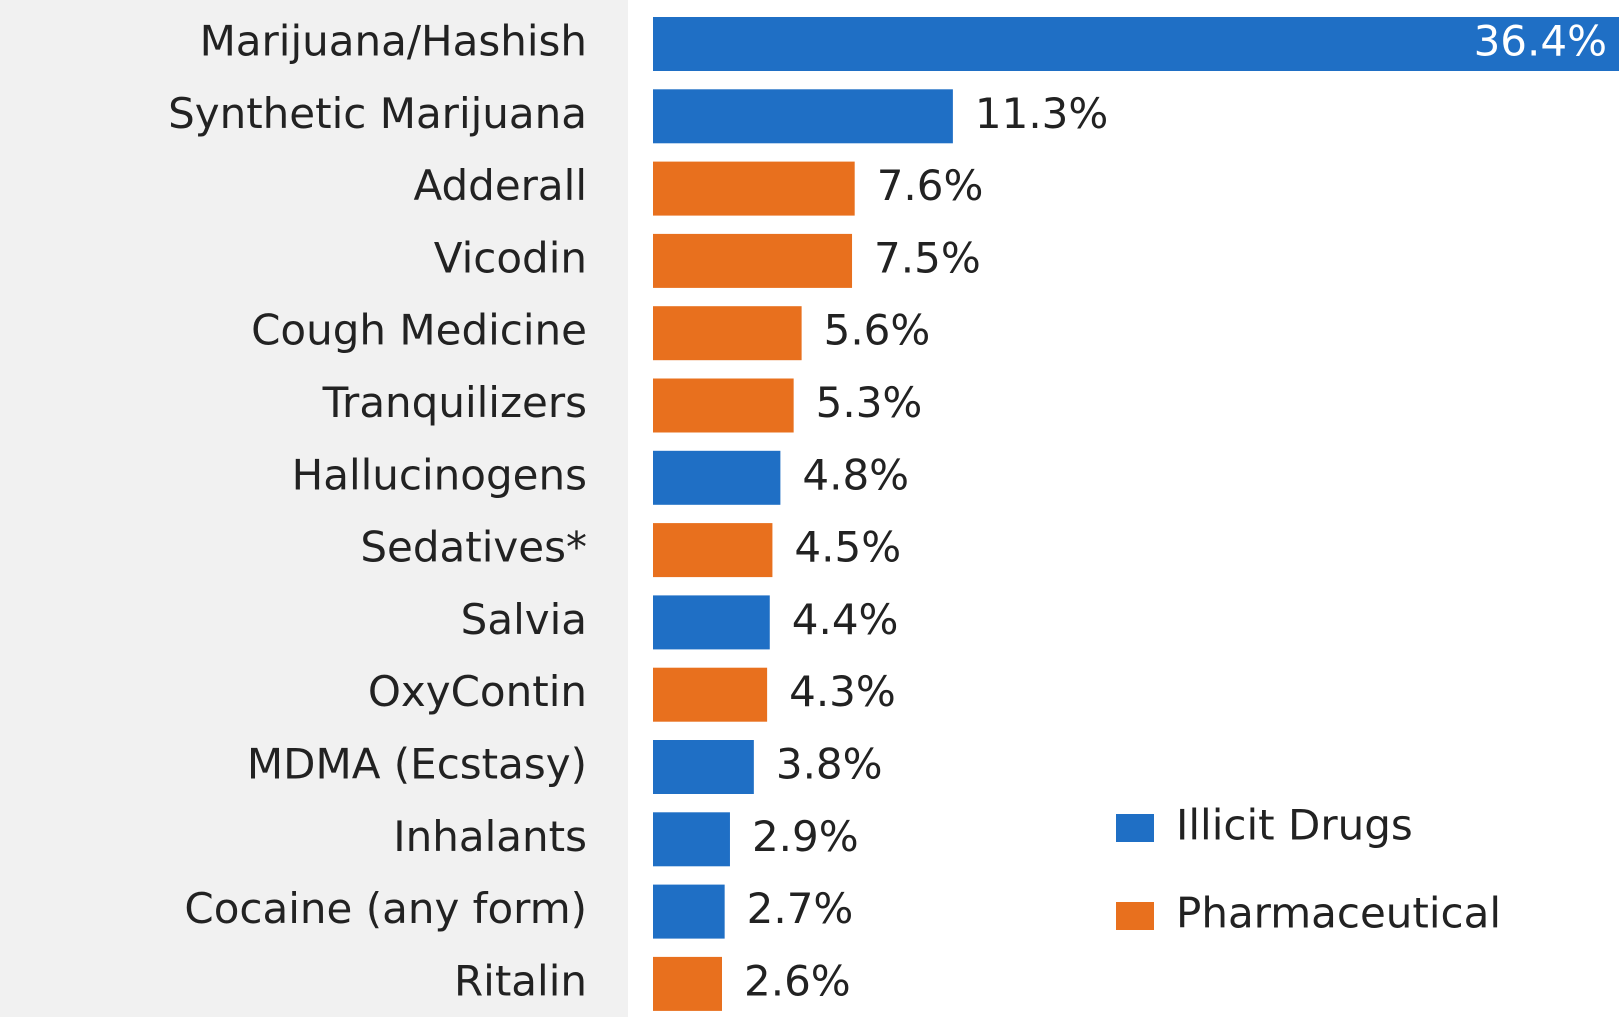 This screenshot has height=1017, width=1619. I want to click on y-tick-label: Ritalin, so click(520, 980).